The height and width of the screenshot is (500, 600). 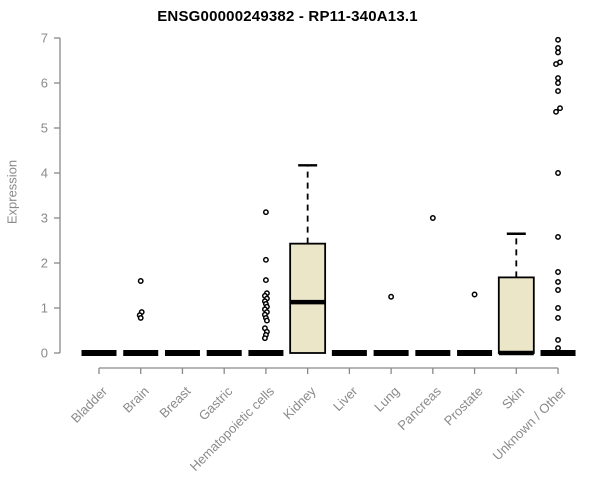 I want to click on y-axis-tick-label: 2, so click(x=44, y=263).